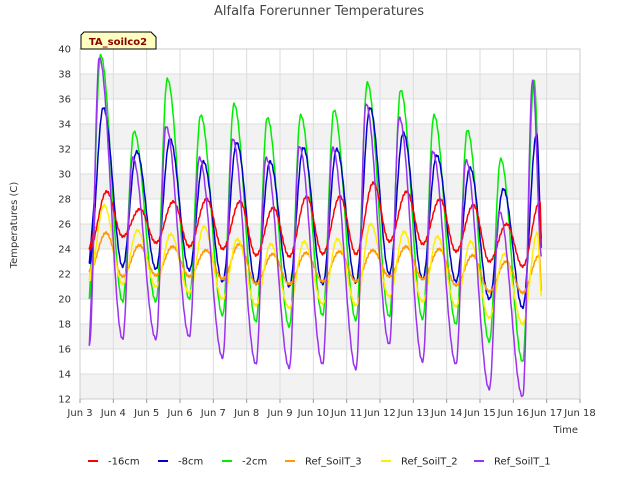 The width and height of the screenshot is (640, 480). I want to click on y-tick-label: 14, so click(64, 375).